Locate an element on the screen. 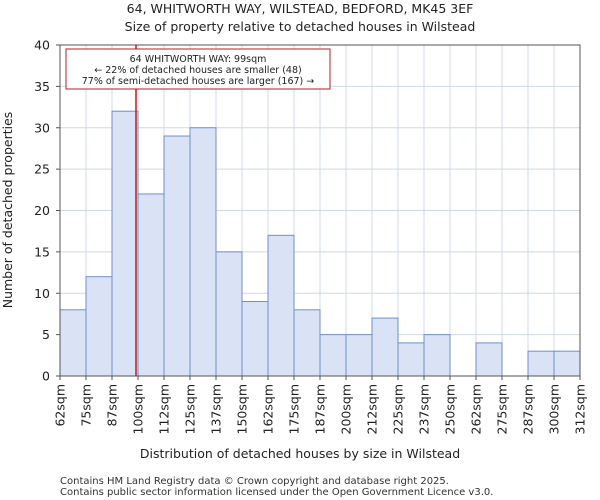 This screenshot has height=500, width=600. x-tick-label: 137sqm is located at coordinates (216, 409).